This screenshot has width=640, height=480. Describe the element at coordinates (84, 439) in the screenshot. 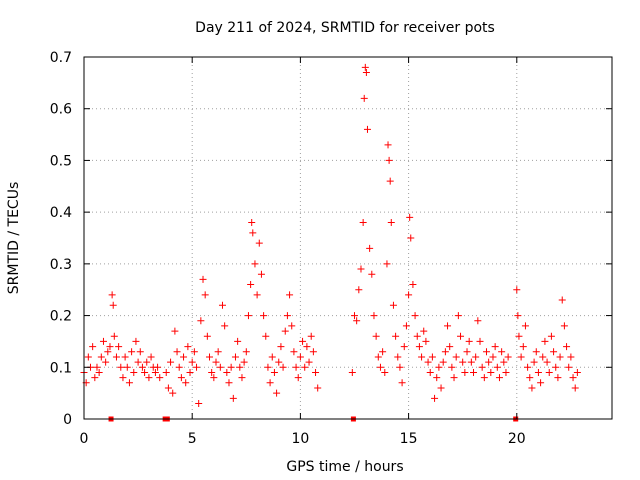

I see `x-tick-label: 0` at that location.